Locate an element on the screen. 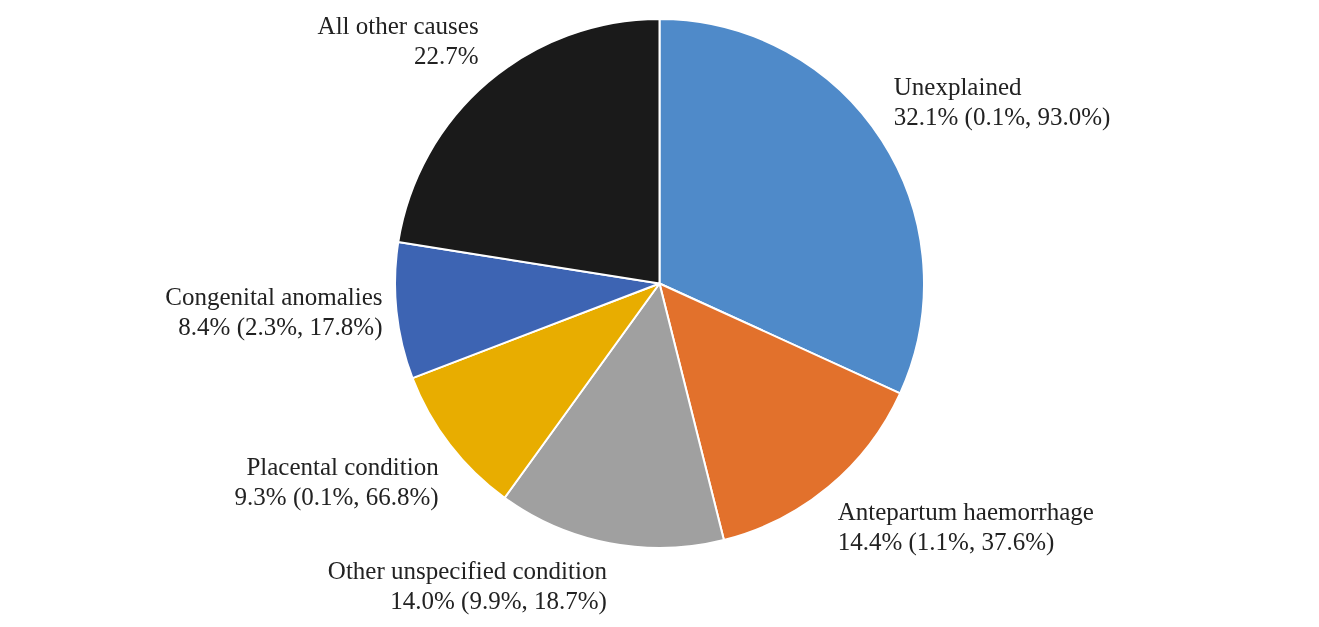 The height and width of the screenshot is (627, 1319). slice-label: Antepartum haemorrhage is located at coordinates (965, 511).